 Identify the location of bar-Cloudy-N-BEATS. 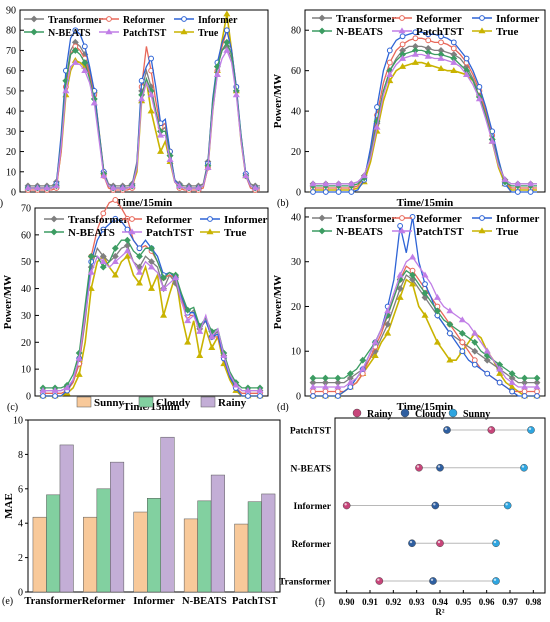
(204, 546).